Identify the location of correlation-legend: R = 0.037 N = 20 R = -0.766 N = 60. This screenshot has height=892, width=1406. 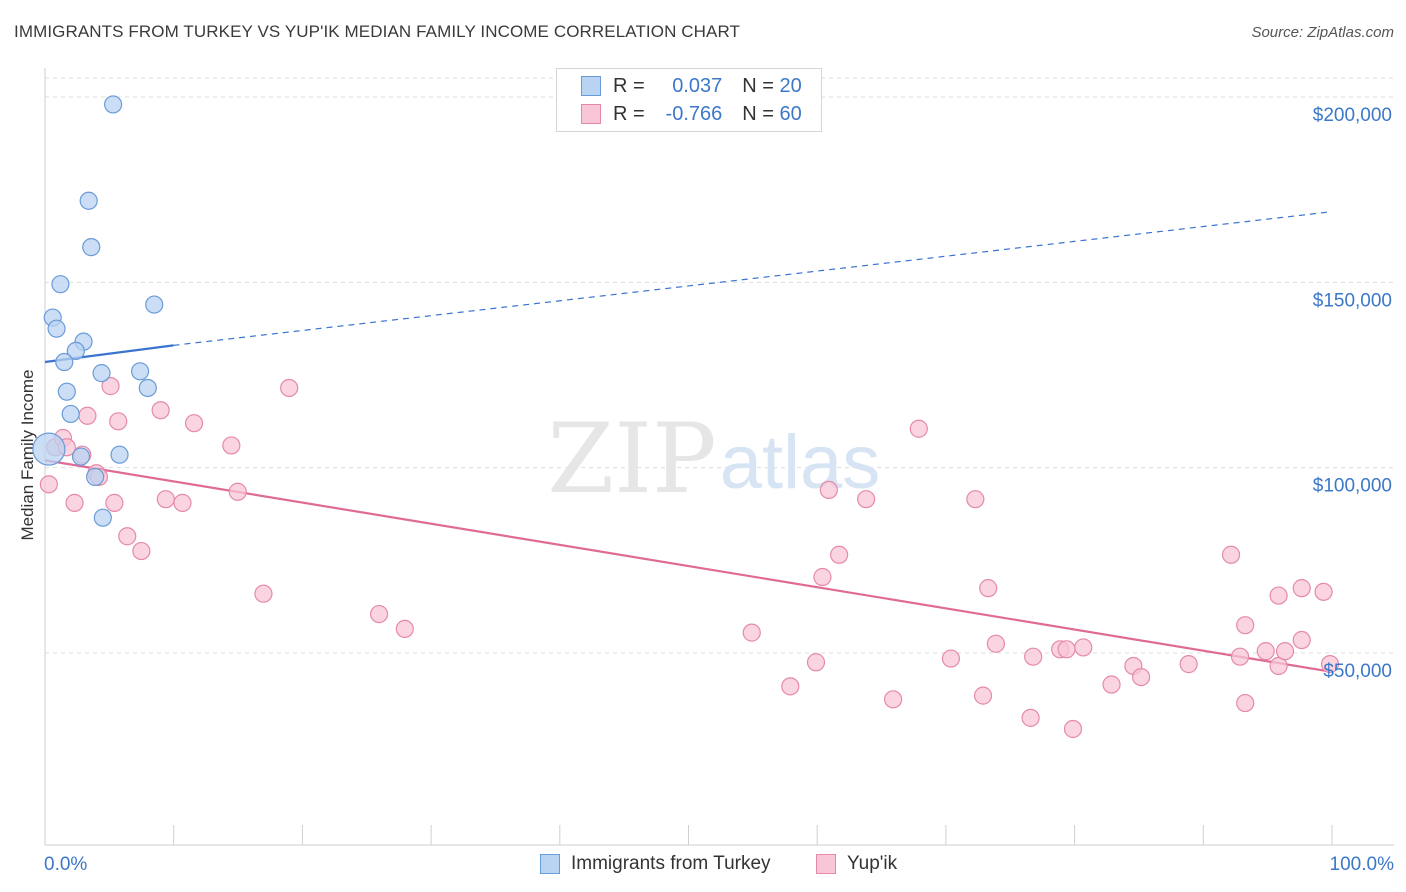
(689, 100).